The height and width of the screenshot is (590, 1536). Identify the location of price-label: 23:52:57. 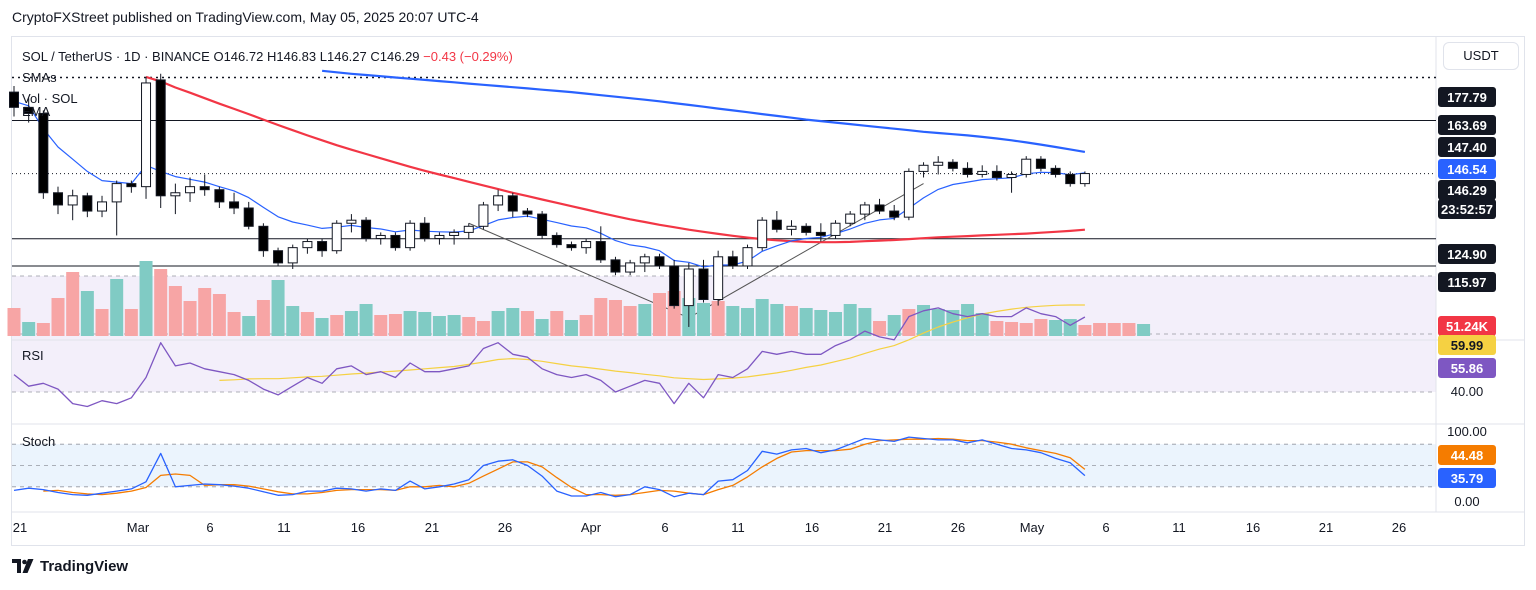
(1467, 209).